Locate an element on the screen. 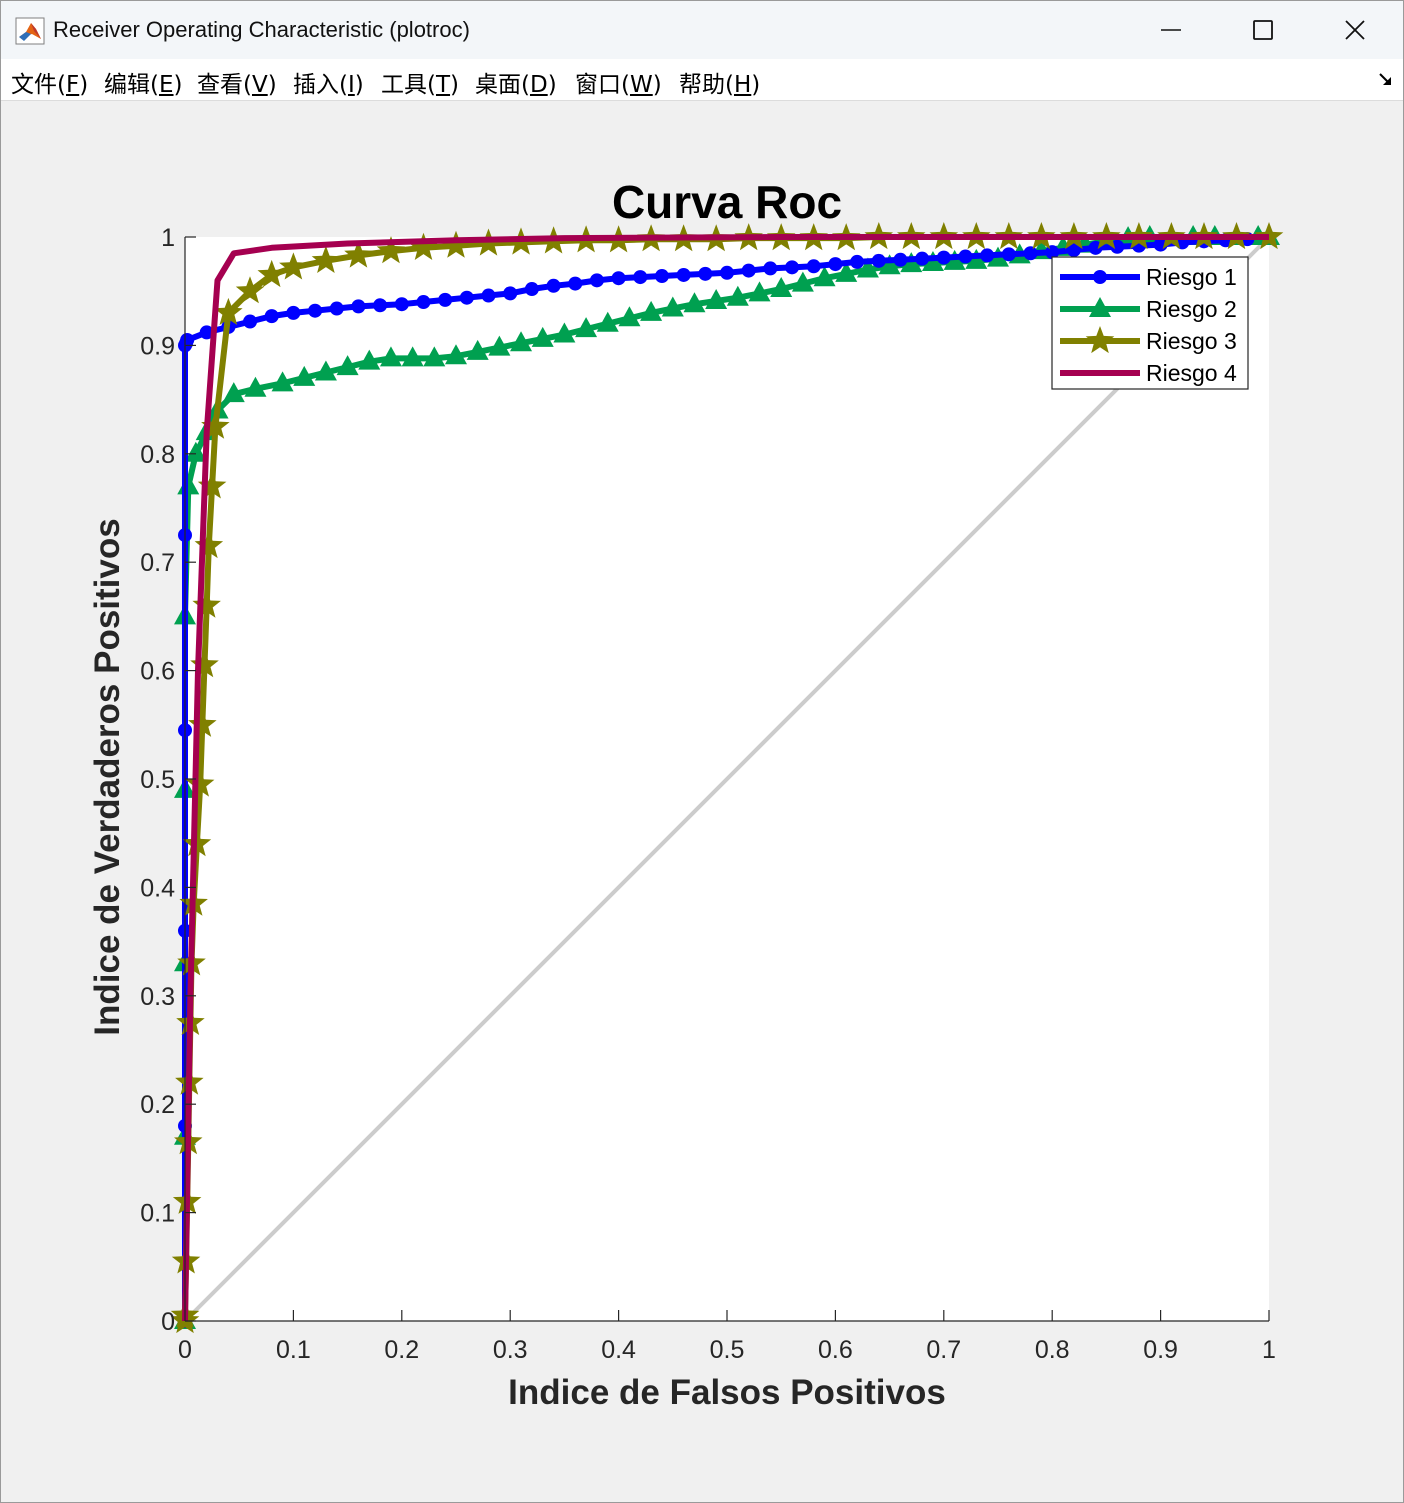  x-tick-label: 0.1 is located at coordinates (293, 1350).